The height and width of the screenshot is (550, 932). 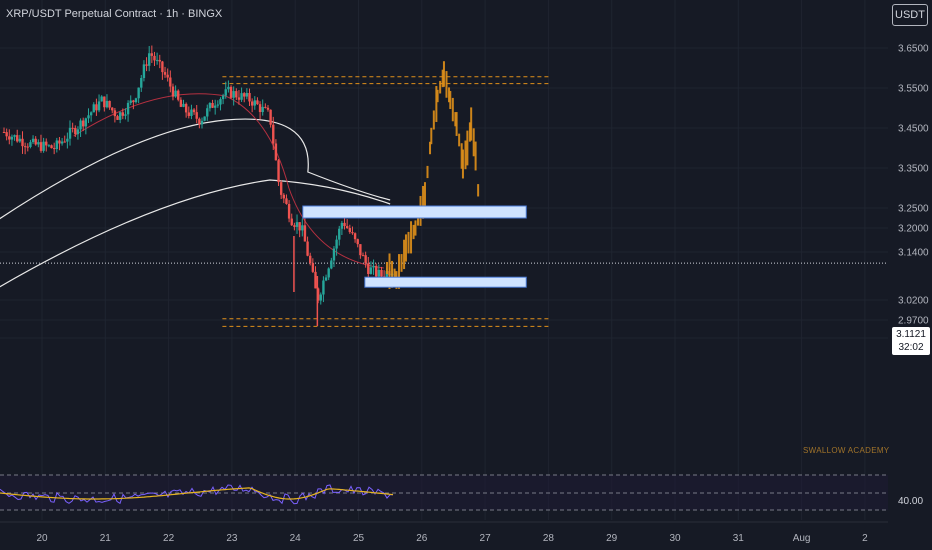 I want to click on ema-slow-line, so click(x=195, y=169).